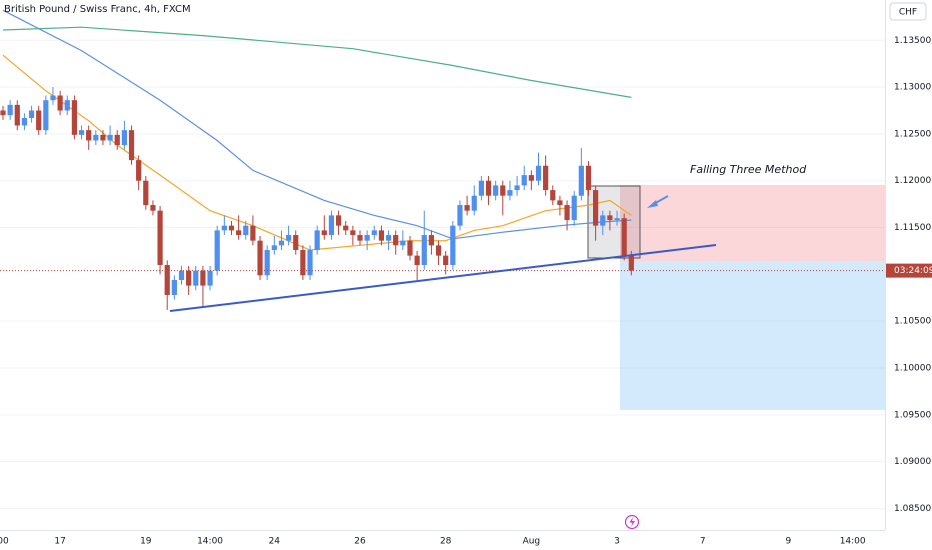 The width and height of the screenshot is (932, 550). Describe the element at coordinates (912, 509) in the screenshot. I see `y-tick-label: 1.08500` at that location.